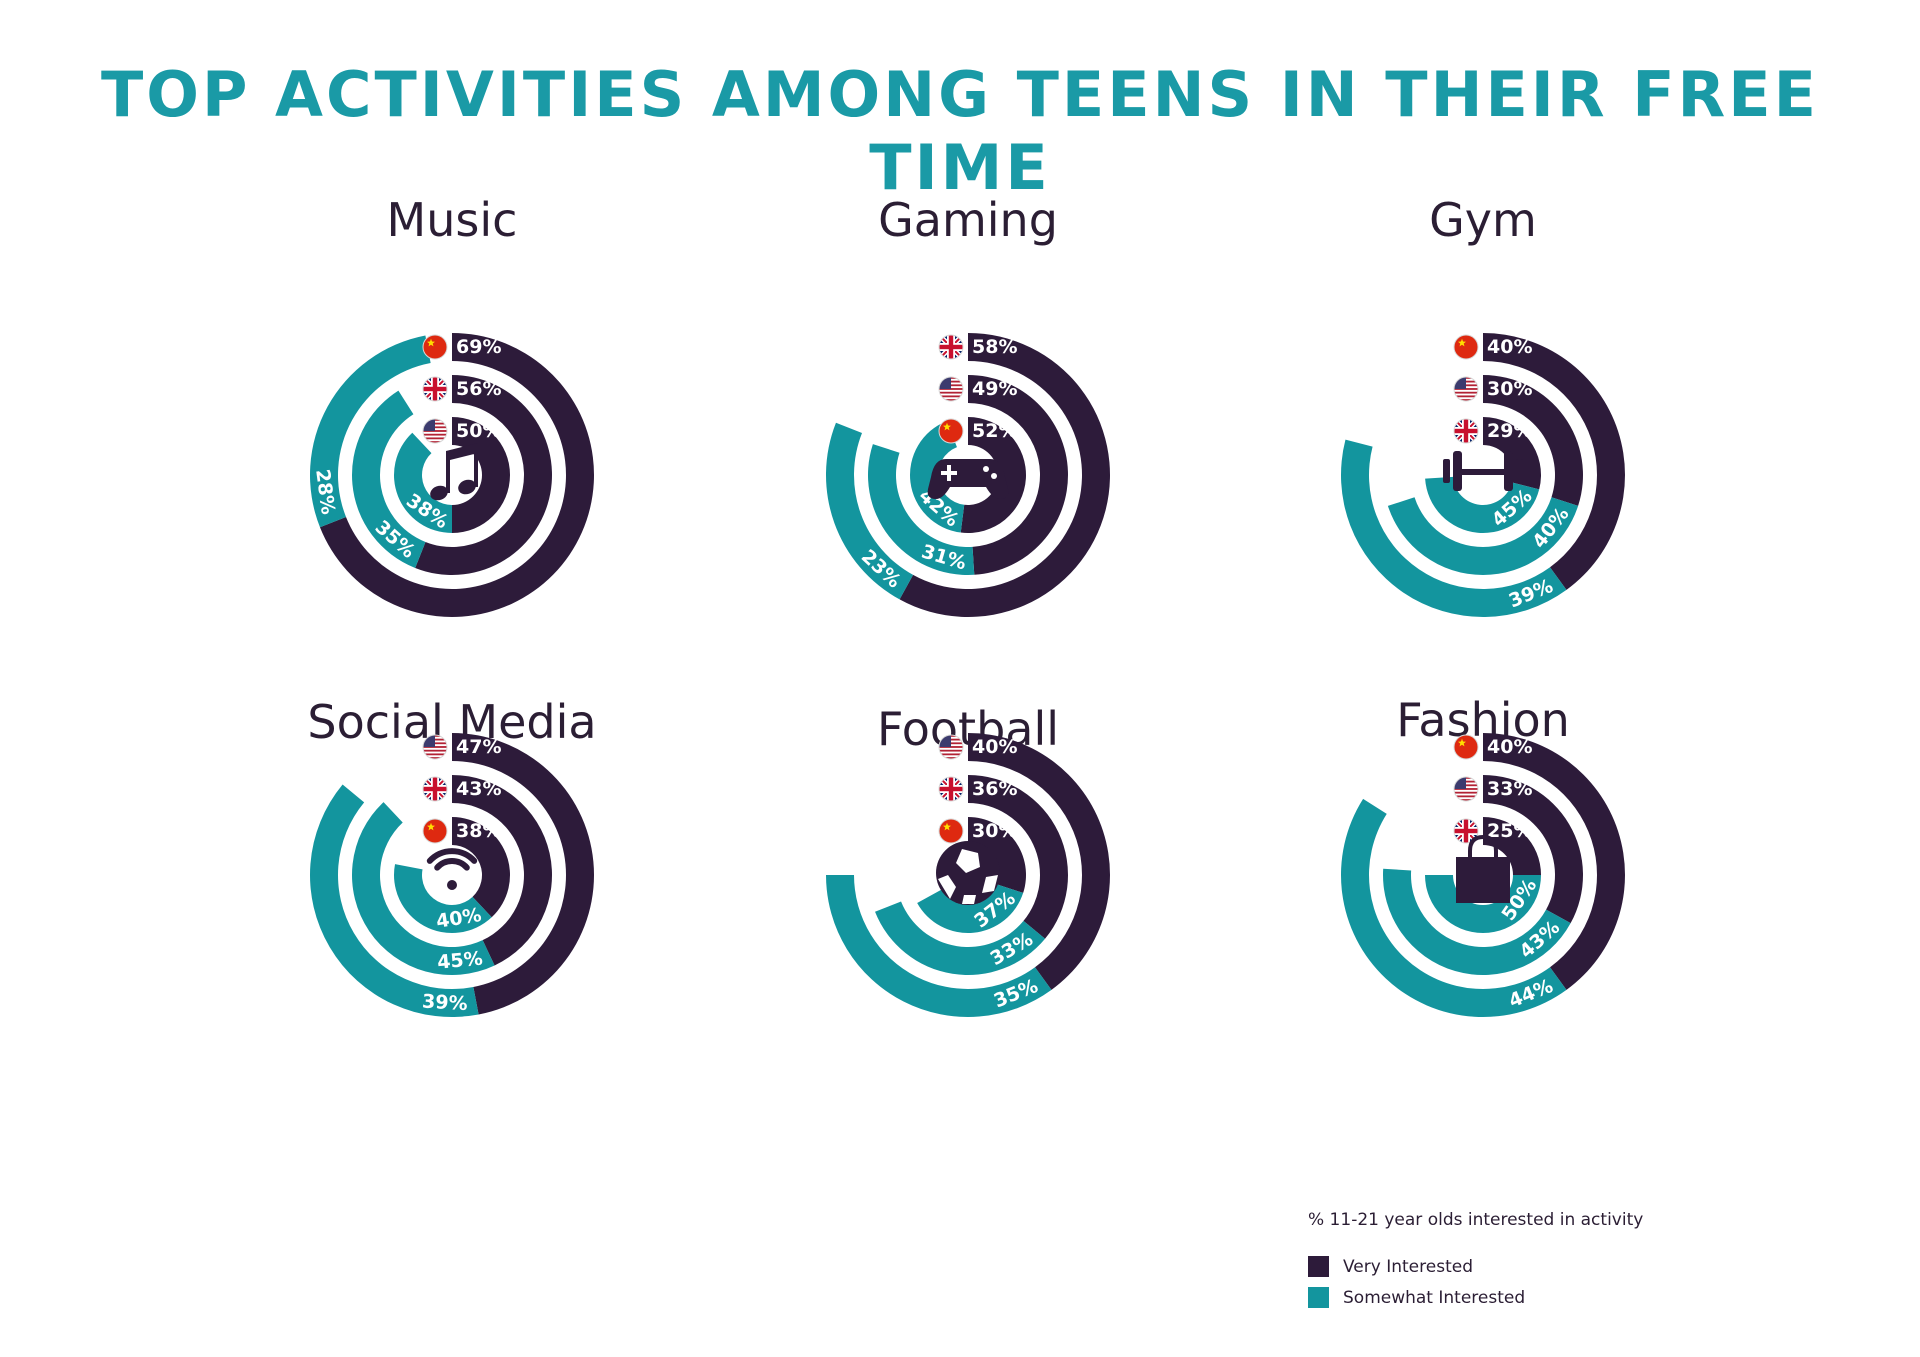  Describe the element at coordinates (478, 831) in the screenshot. I see `label-very-interested: 38%` at that location.